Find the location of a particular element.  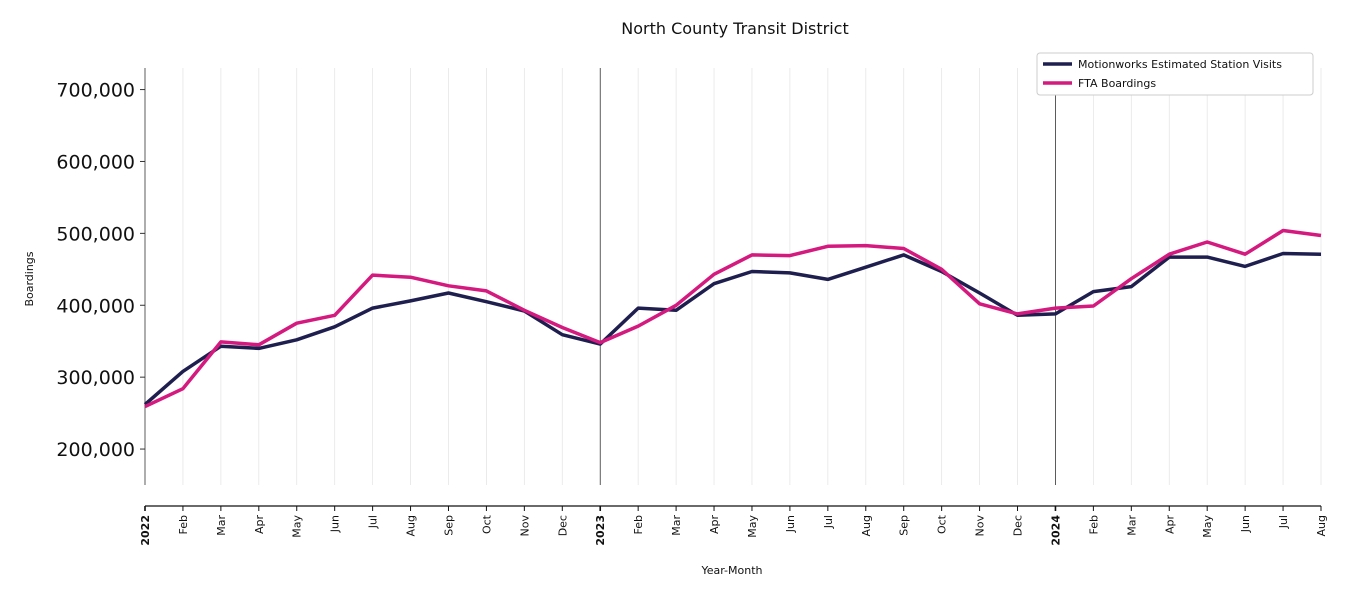

x-tick-label: 2023 is located at coordinates (600, 530).